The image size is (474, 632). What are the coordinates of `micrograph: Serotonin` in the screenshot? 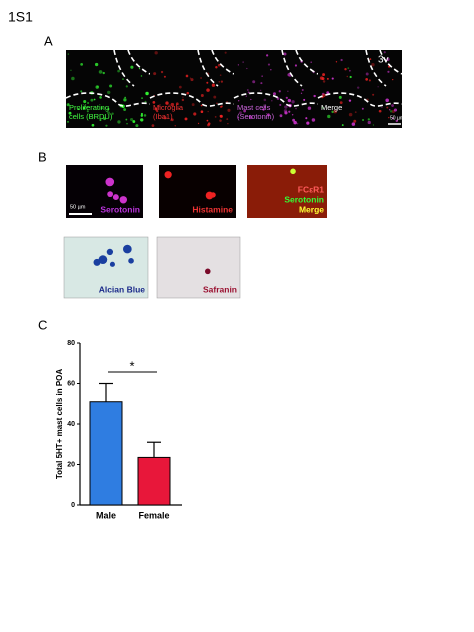 It's located at (104, 191).